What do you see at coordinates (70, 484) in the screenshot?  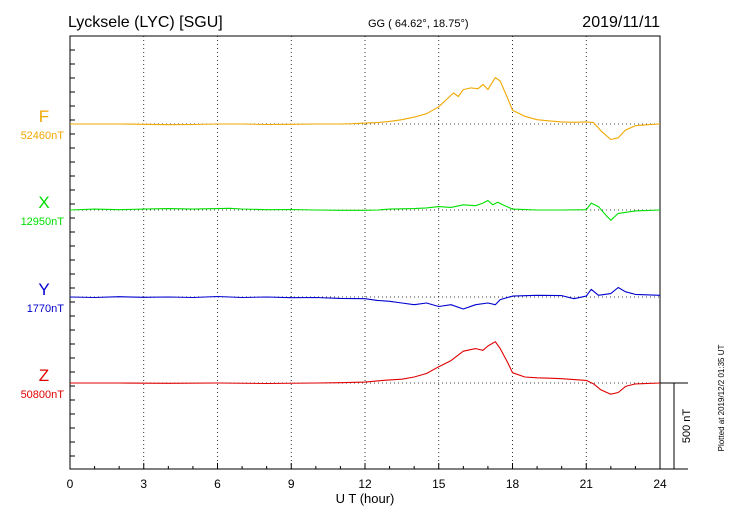 I see `x-tick-label: 0` at bounding box center [70, 484].